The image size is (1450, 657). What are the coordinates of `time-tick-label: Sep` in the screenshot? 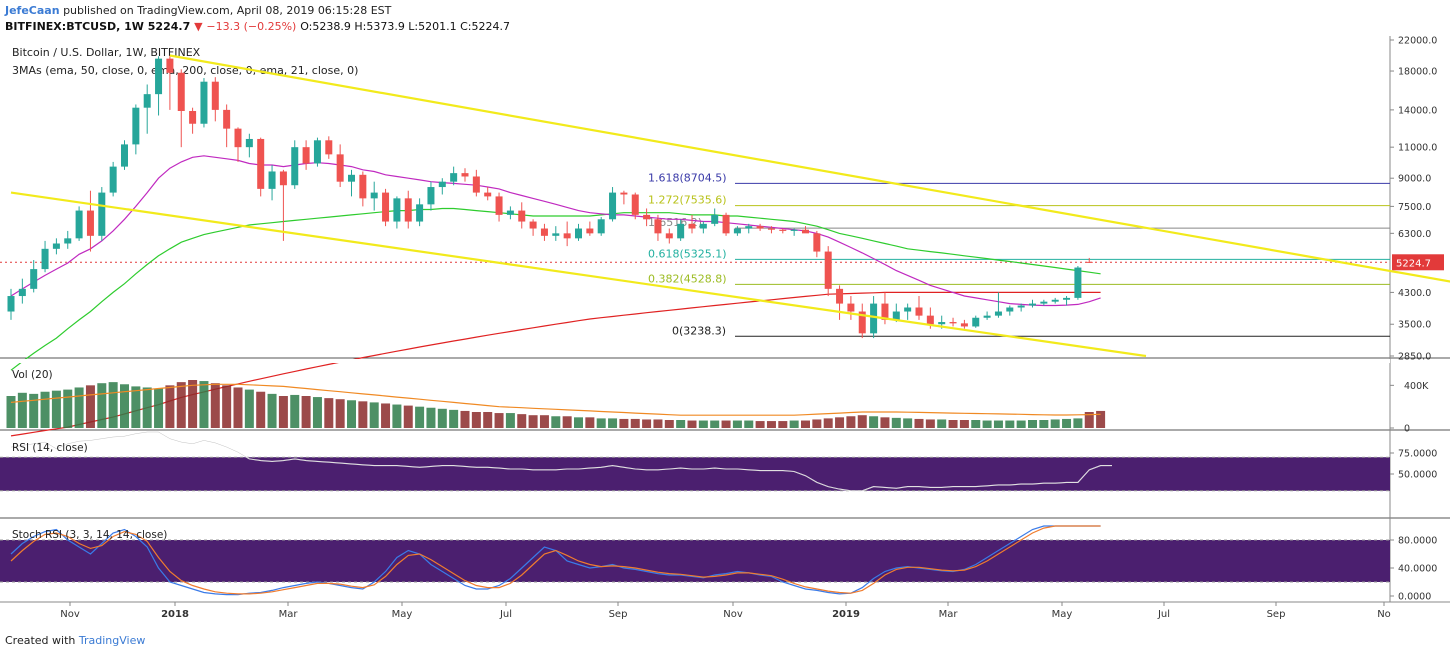 It's located at (618, 614).